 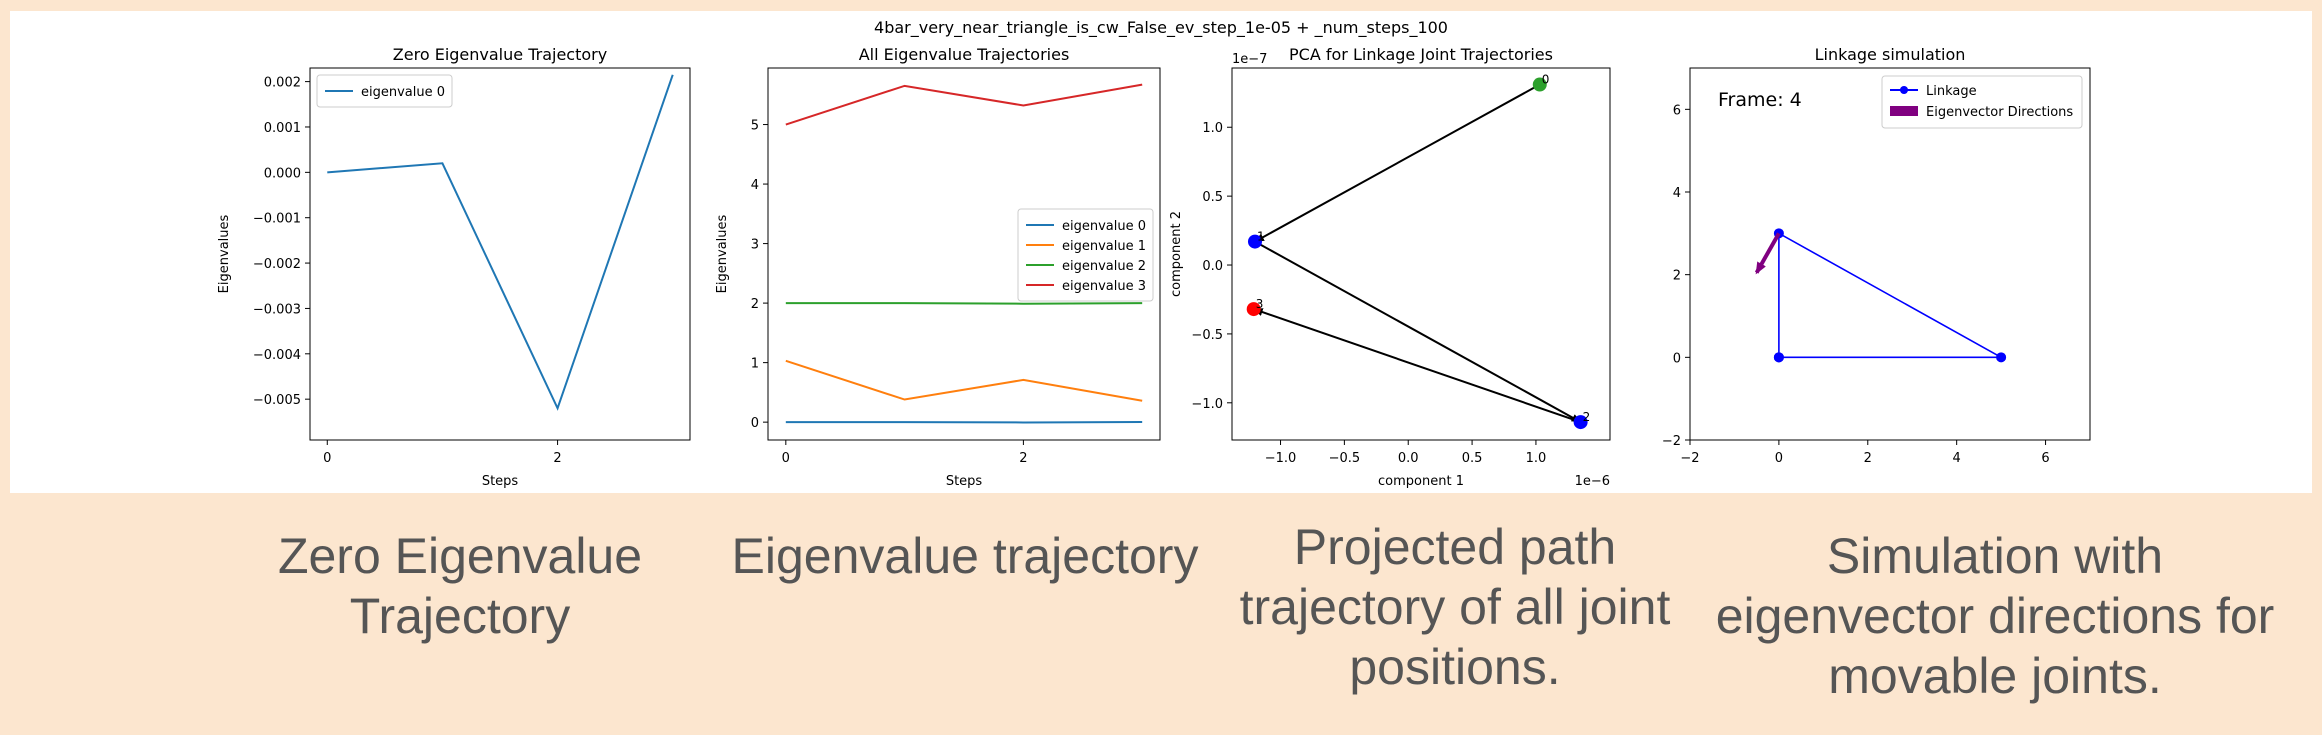 What do you see at coordinates (460, 586) in the screenshot?
I see `caption-zero-eigenvalue: Zero Eigenvalue Trajectory` at bounding box center [460, 586].